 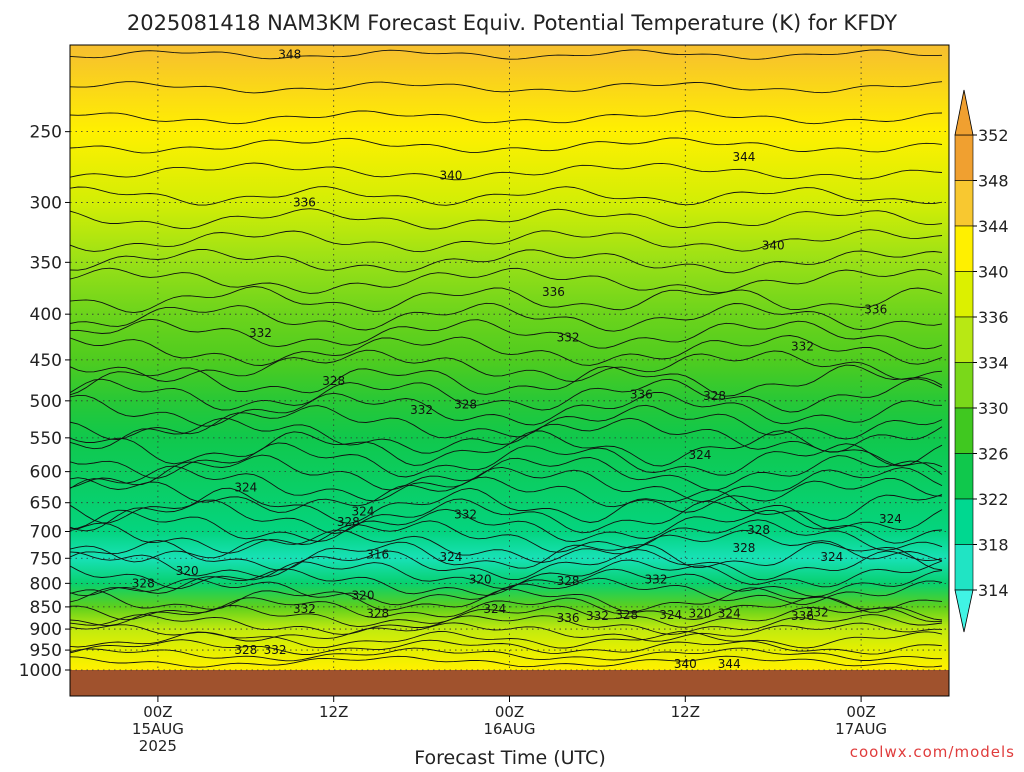 I want to click on y-tick-label: 500, so click(x=46, y=402).